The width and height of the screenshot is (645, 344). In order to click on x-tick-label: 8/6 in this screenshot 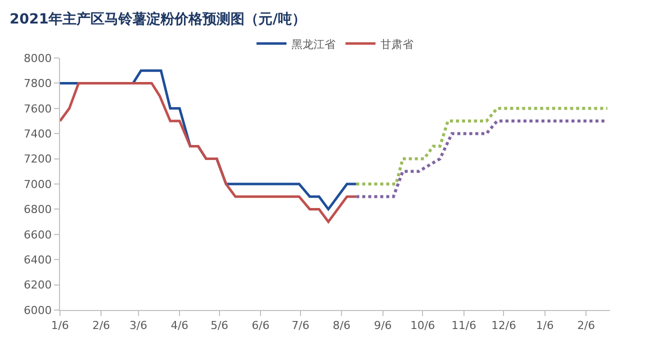, I will do `click(341, 325)`.